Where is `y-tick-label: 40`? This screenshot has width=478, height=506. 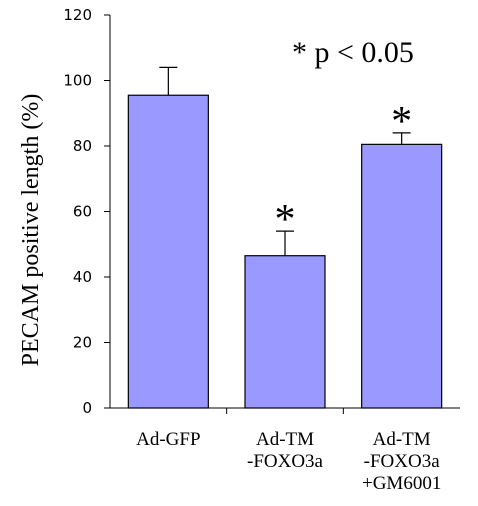 y-tick-label: 40 is located at coordinates (82, 277).